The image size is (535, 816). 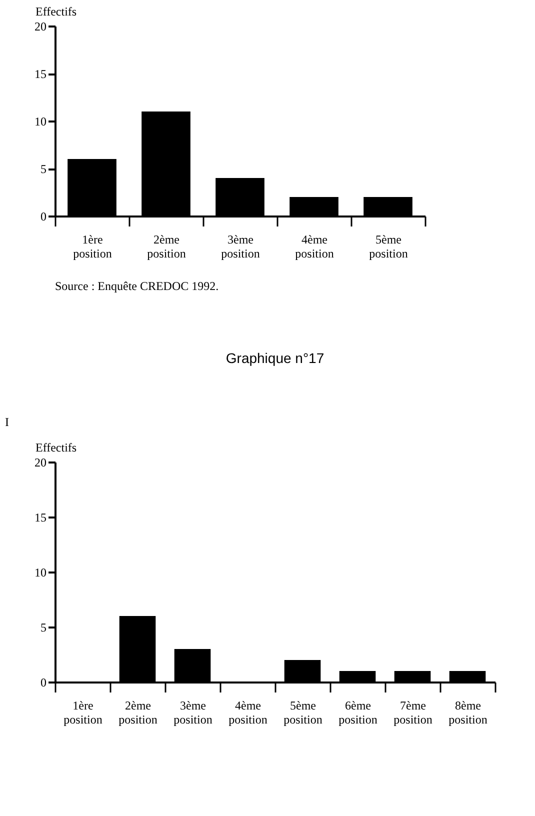 I want to click on chart-title: Graphique n°17, so click(x=275, y=358).